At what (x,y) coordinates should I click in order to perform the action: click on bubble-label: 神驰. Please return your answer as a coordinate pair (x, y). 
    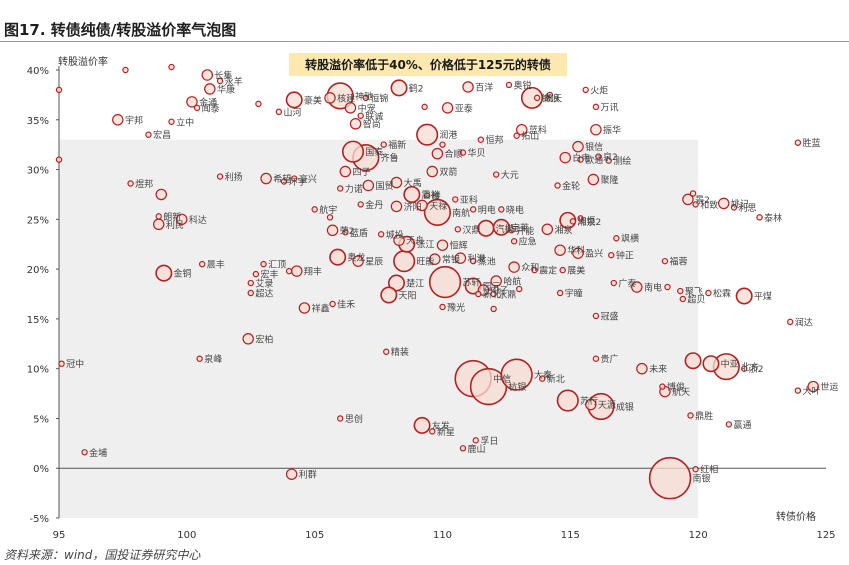
    Looking at the image, I should click on (364, 96).